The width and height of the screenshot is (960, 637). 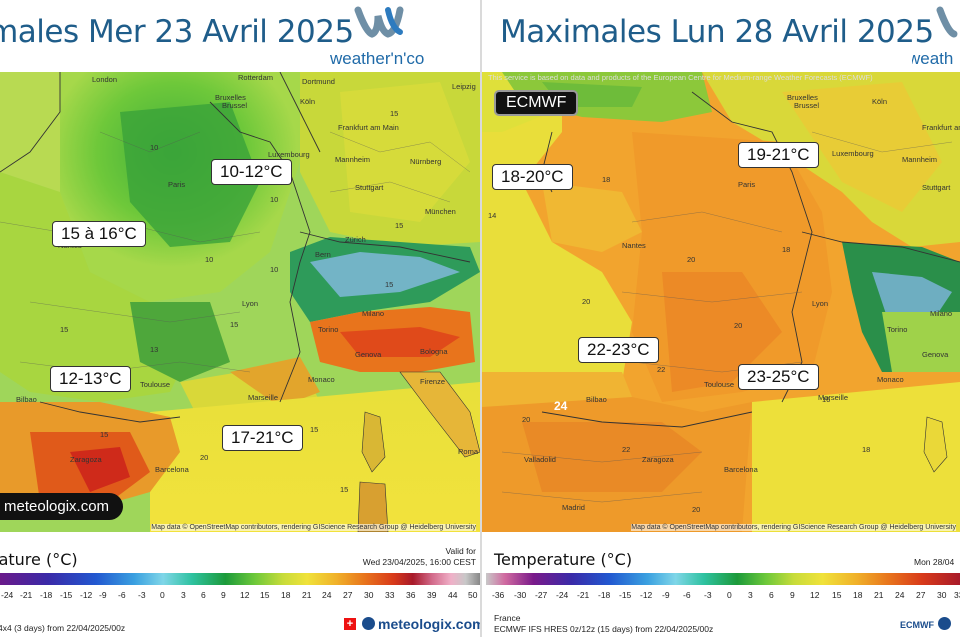 What do you see at coordinates (507, 618) in the screenshot?
I see `right-source-region: France` at bounding box center [507, 618].